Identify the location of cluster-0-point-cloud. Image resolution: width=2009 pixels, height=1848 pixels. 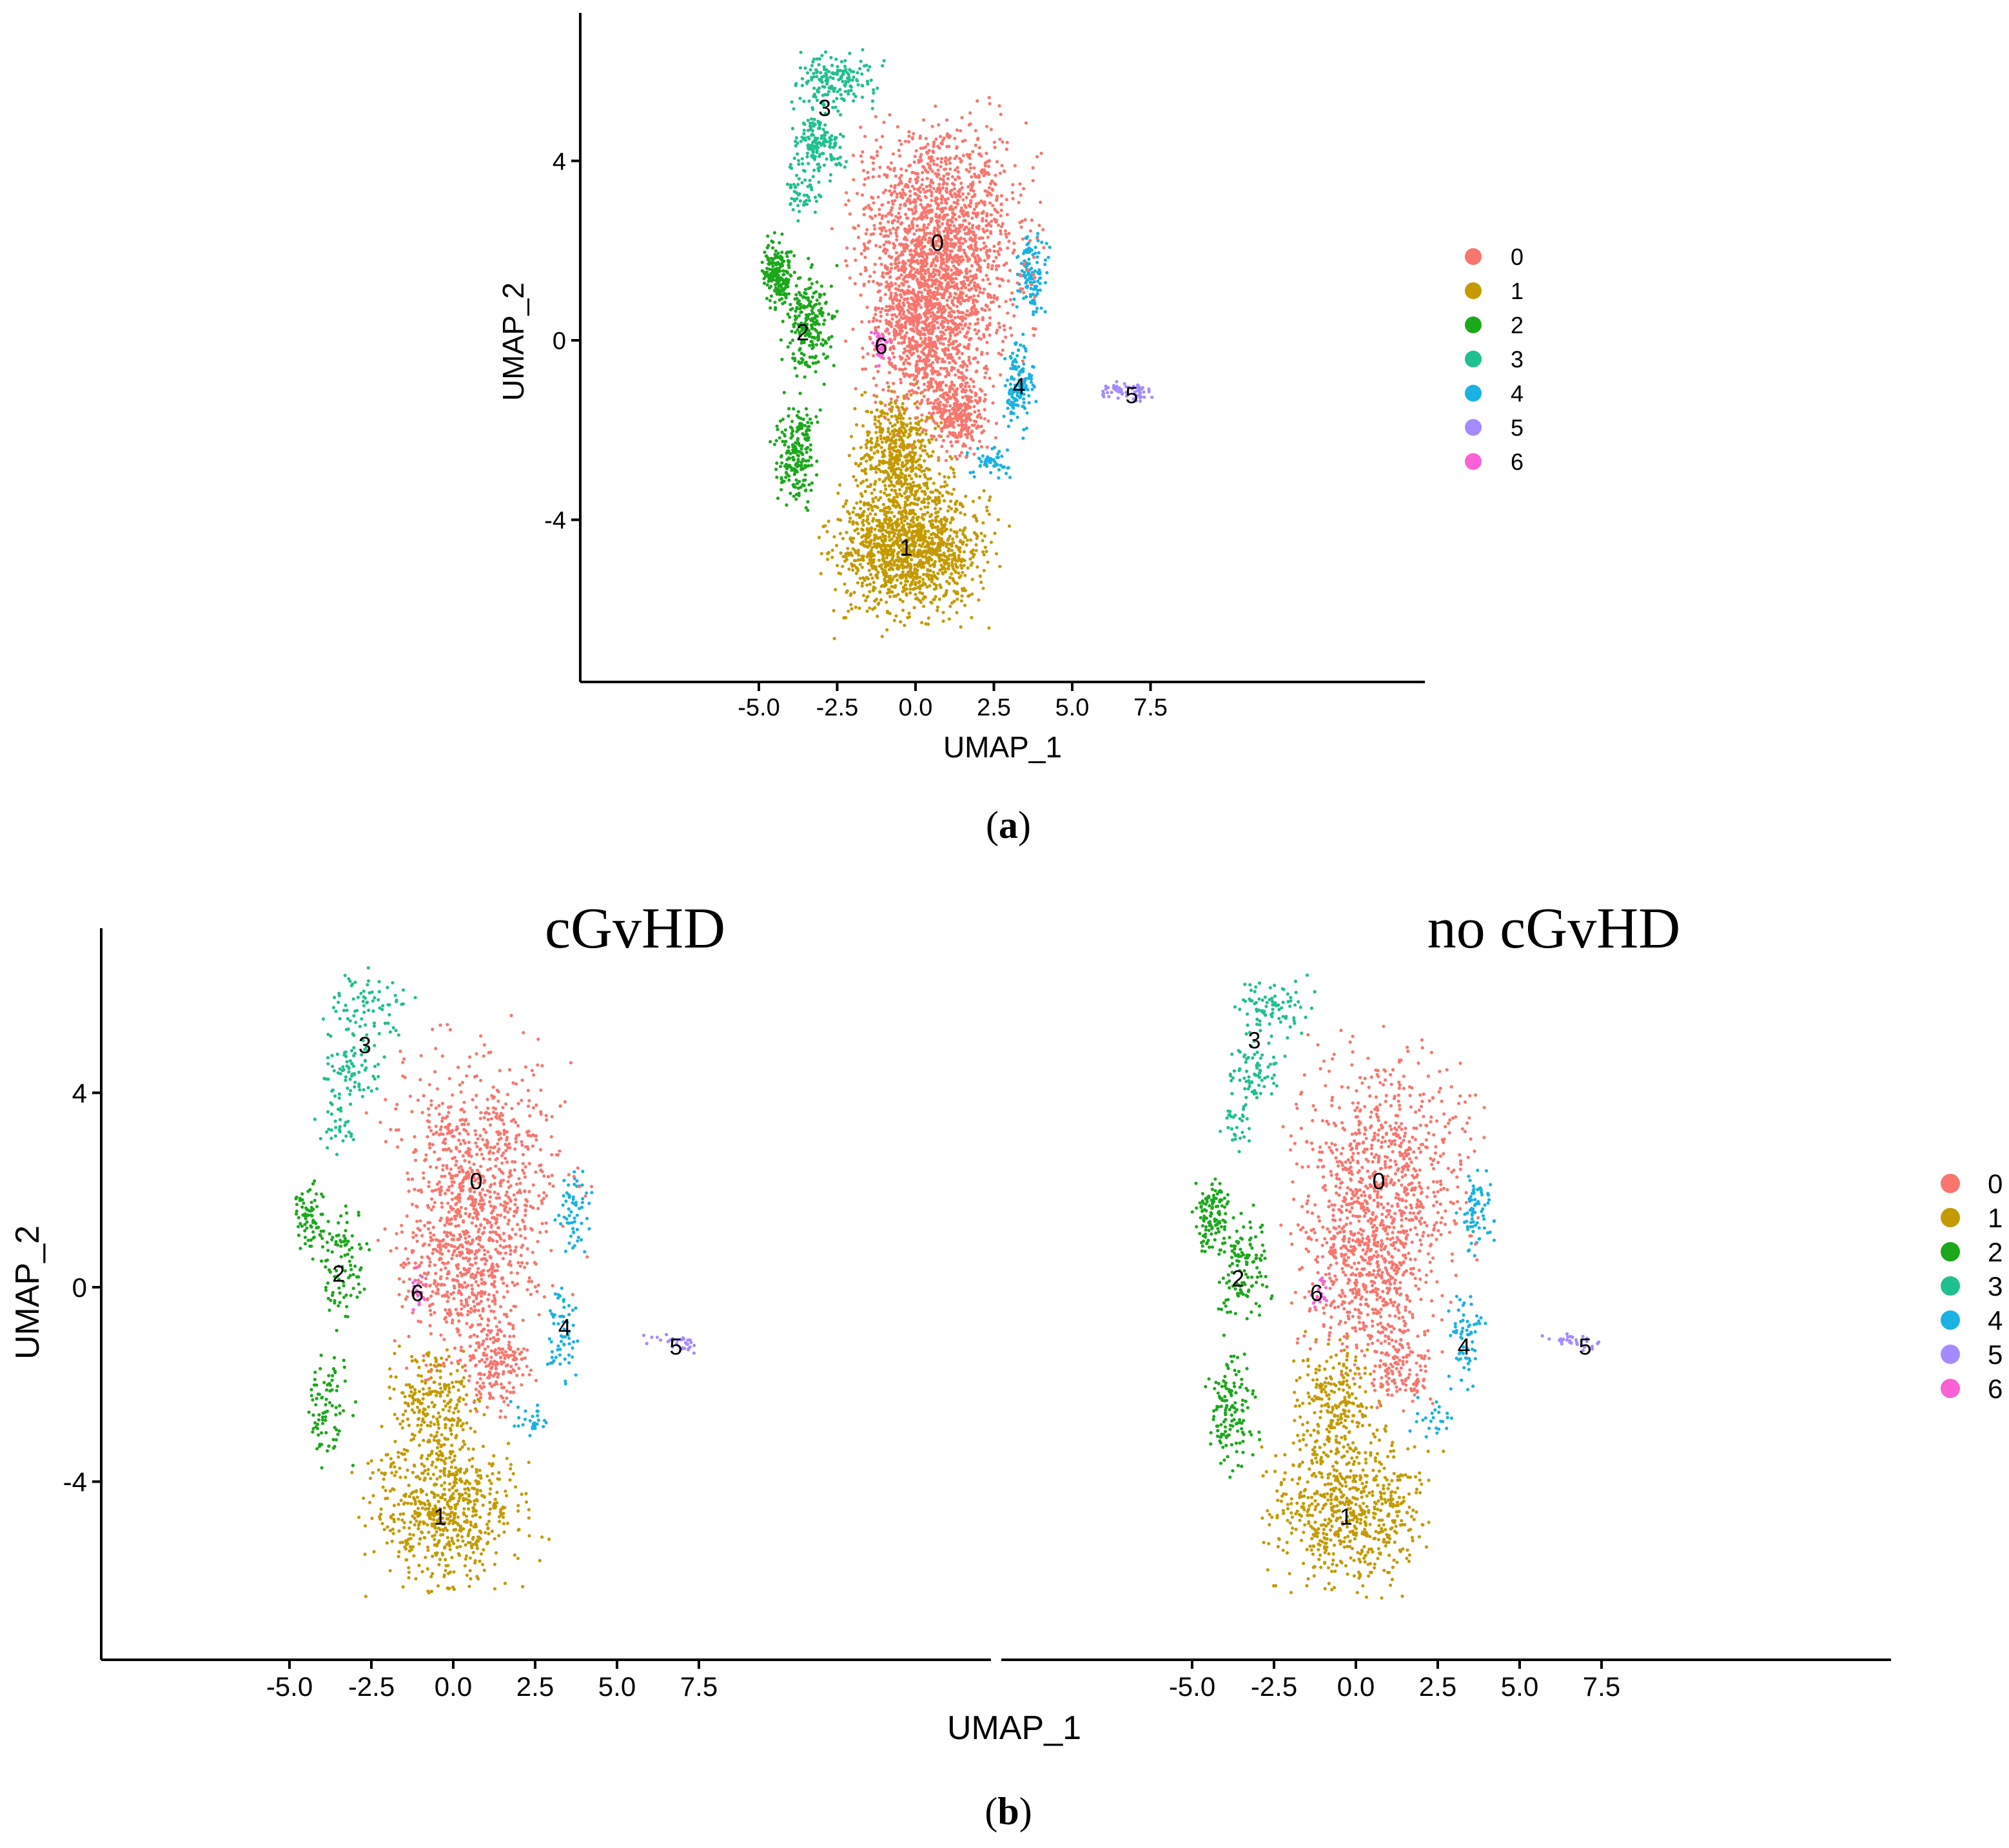
(1382, 1218).